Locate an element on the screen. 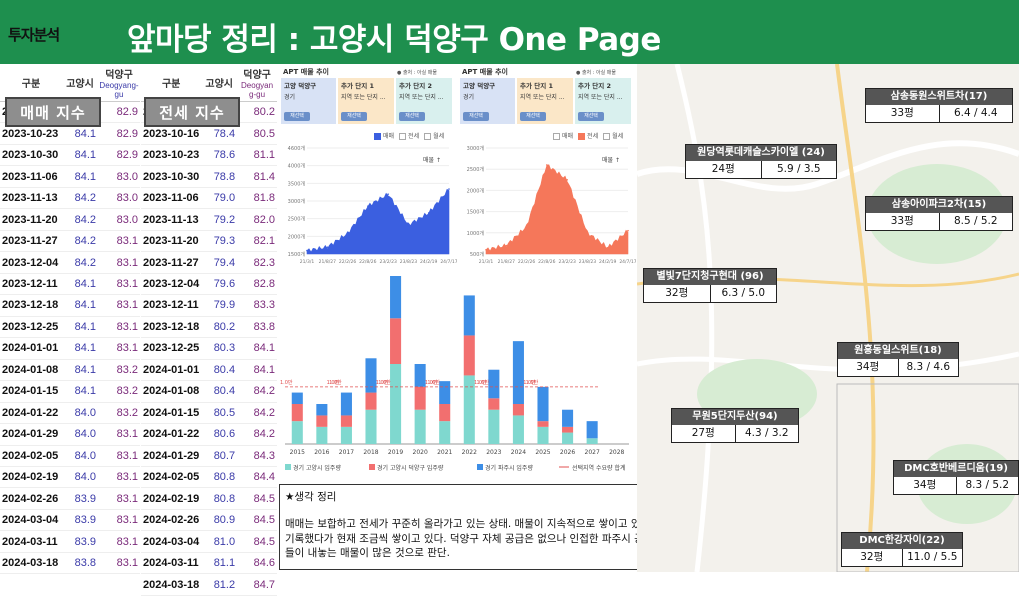 The height and width of the screenshot is (596, 1019). y-tick-label: 2000개 is located at coordinates (297, 236).